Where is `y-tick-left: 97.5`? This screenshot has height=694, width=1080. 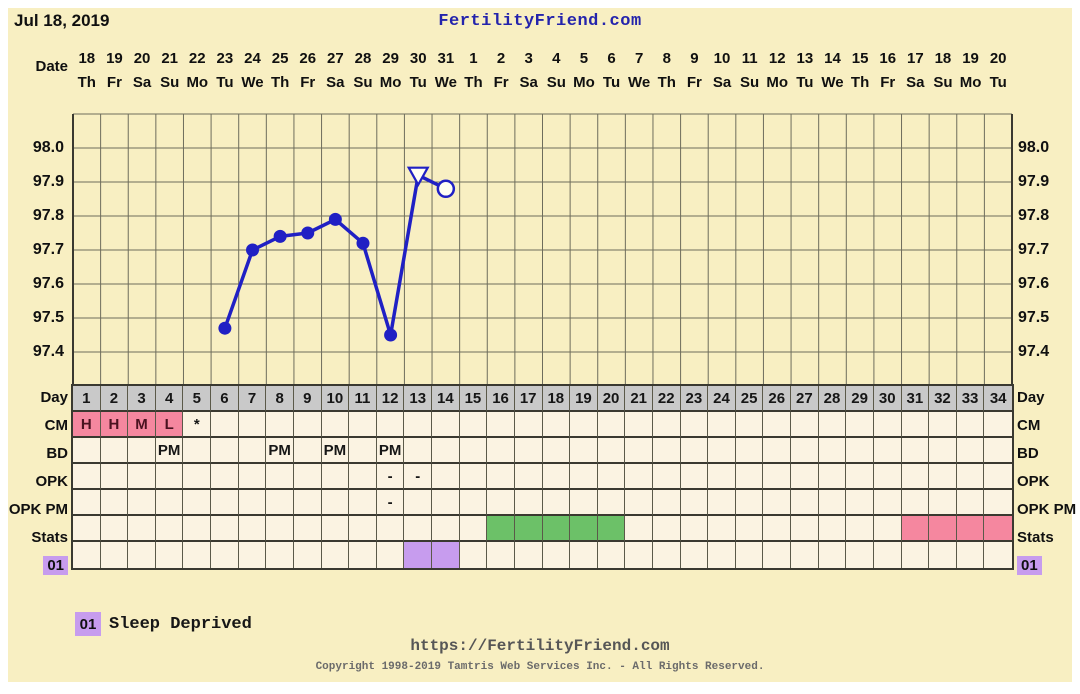
y-tick-left: 97.5 is located at coordinates (48, 317).